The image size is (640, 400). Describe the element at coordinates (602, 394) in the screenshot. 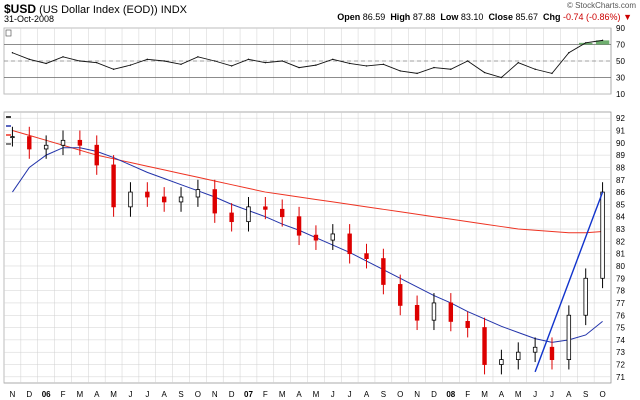

I see `x-tick-label: O` at that location.